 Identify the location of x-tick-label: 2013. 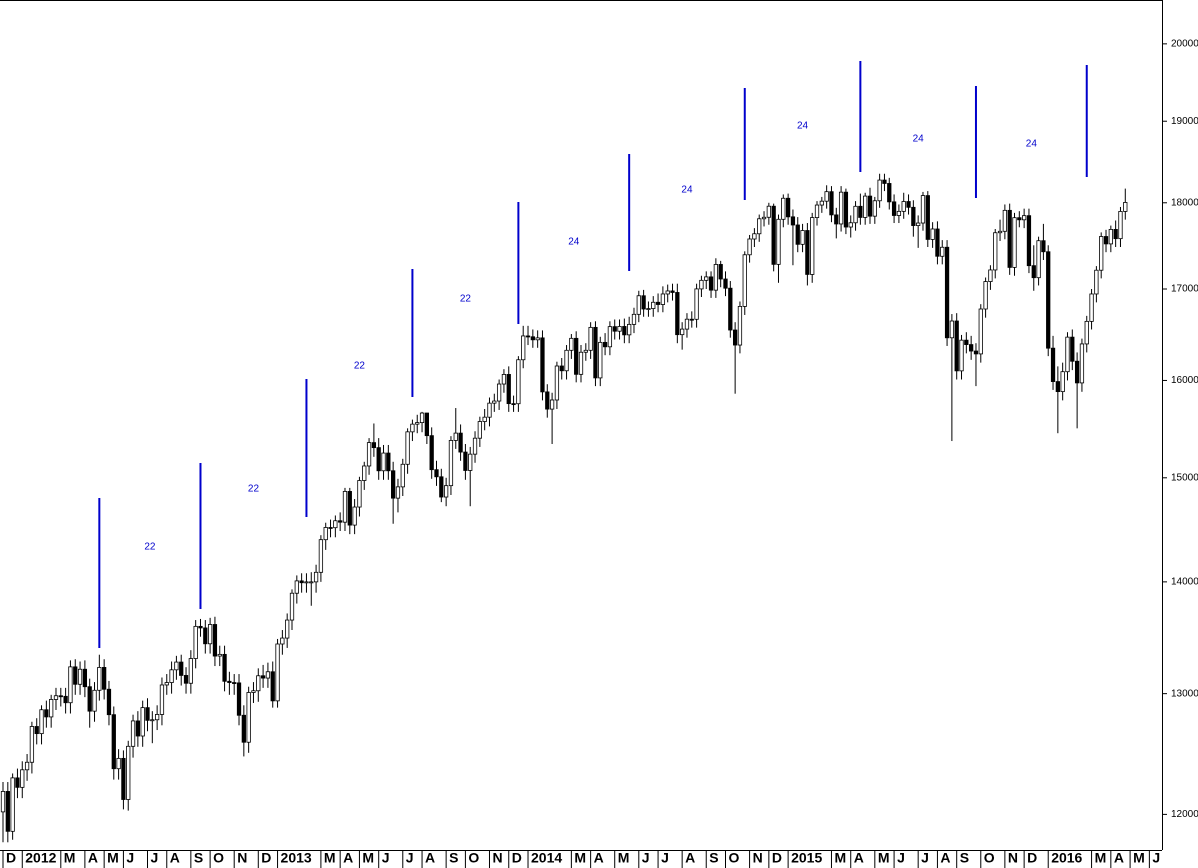
(296, 858).